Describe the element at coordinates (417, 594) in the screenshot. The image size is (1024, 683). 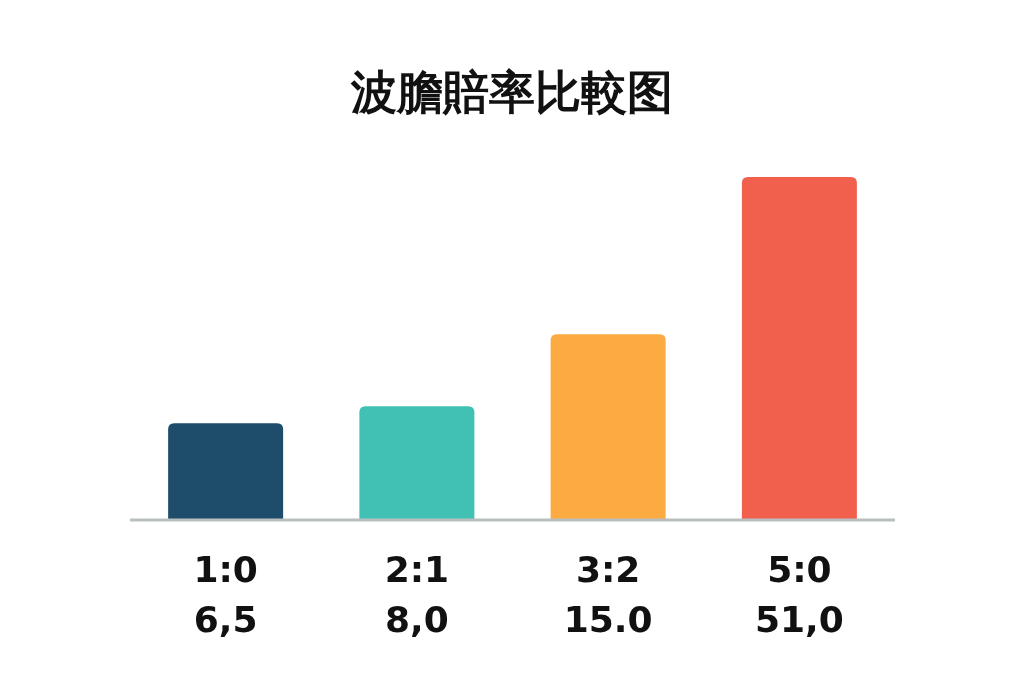
I see `x-tick-label: 2:1 8,0` at that location.